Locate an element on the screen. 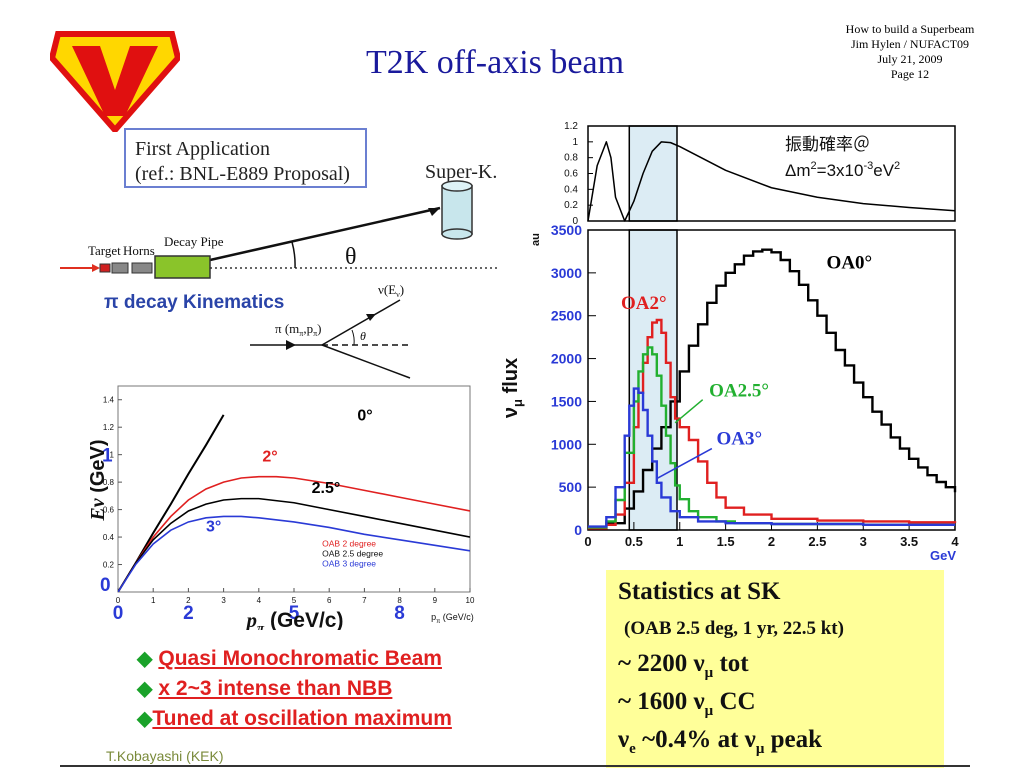  curve-label: 3° is located at coordinates (213, 527).